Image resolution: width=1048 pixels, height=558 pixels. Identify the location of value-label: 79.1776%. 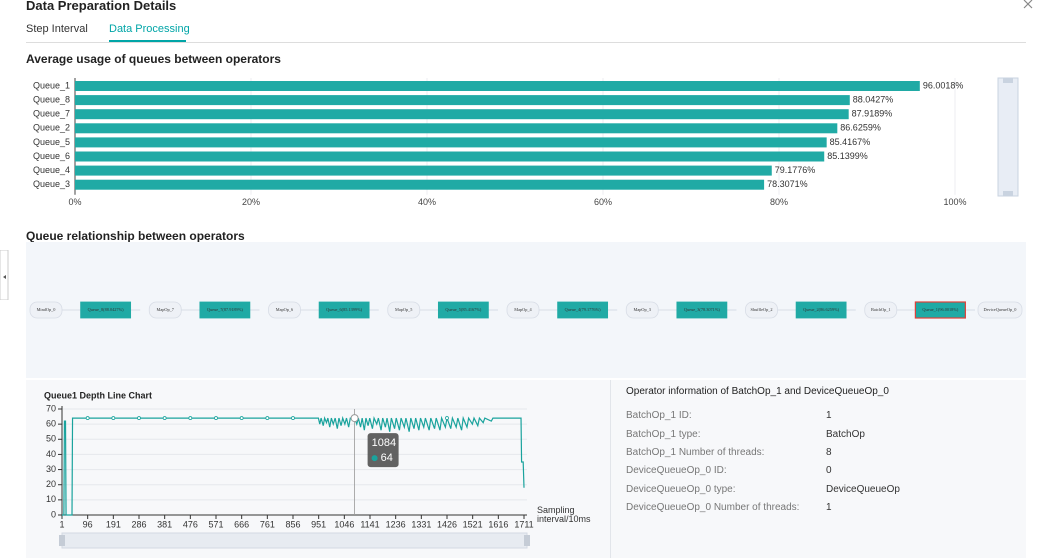
(795, 170).